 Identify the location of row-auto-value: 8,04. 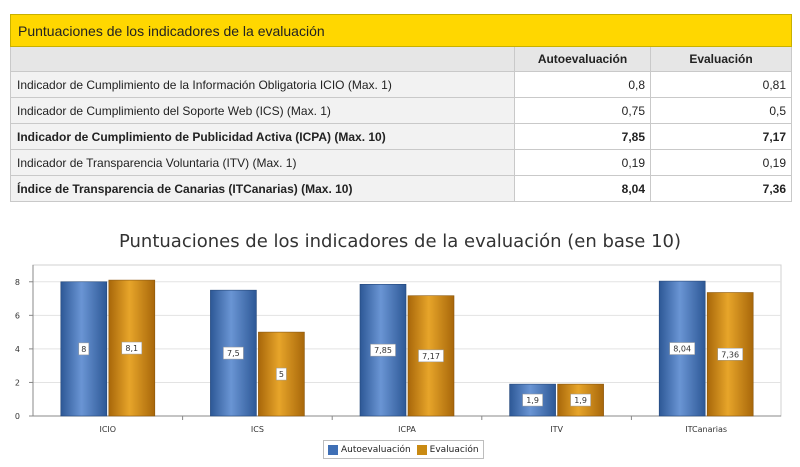
(582, 188).